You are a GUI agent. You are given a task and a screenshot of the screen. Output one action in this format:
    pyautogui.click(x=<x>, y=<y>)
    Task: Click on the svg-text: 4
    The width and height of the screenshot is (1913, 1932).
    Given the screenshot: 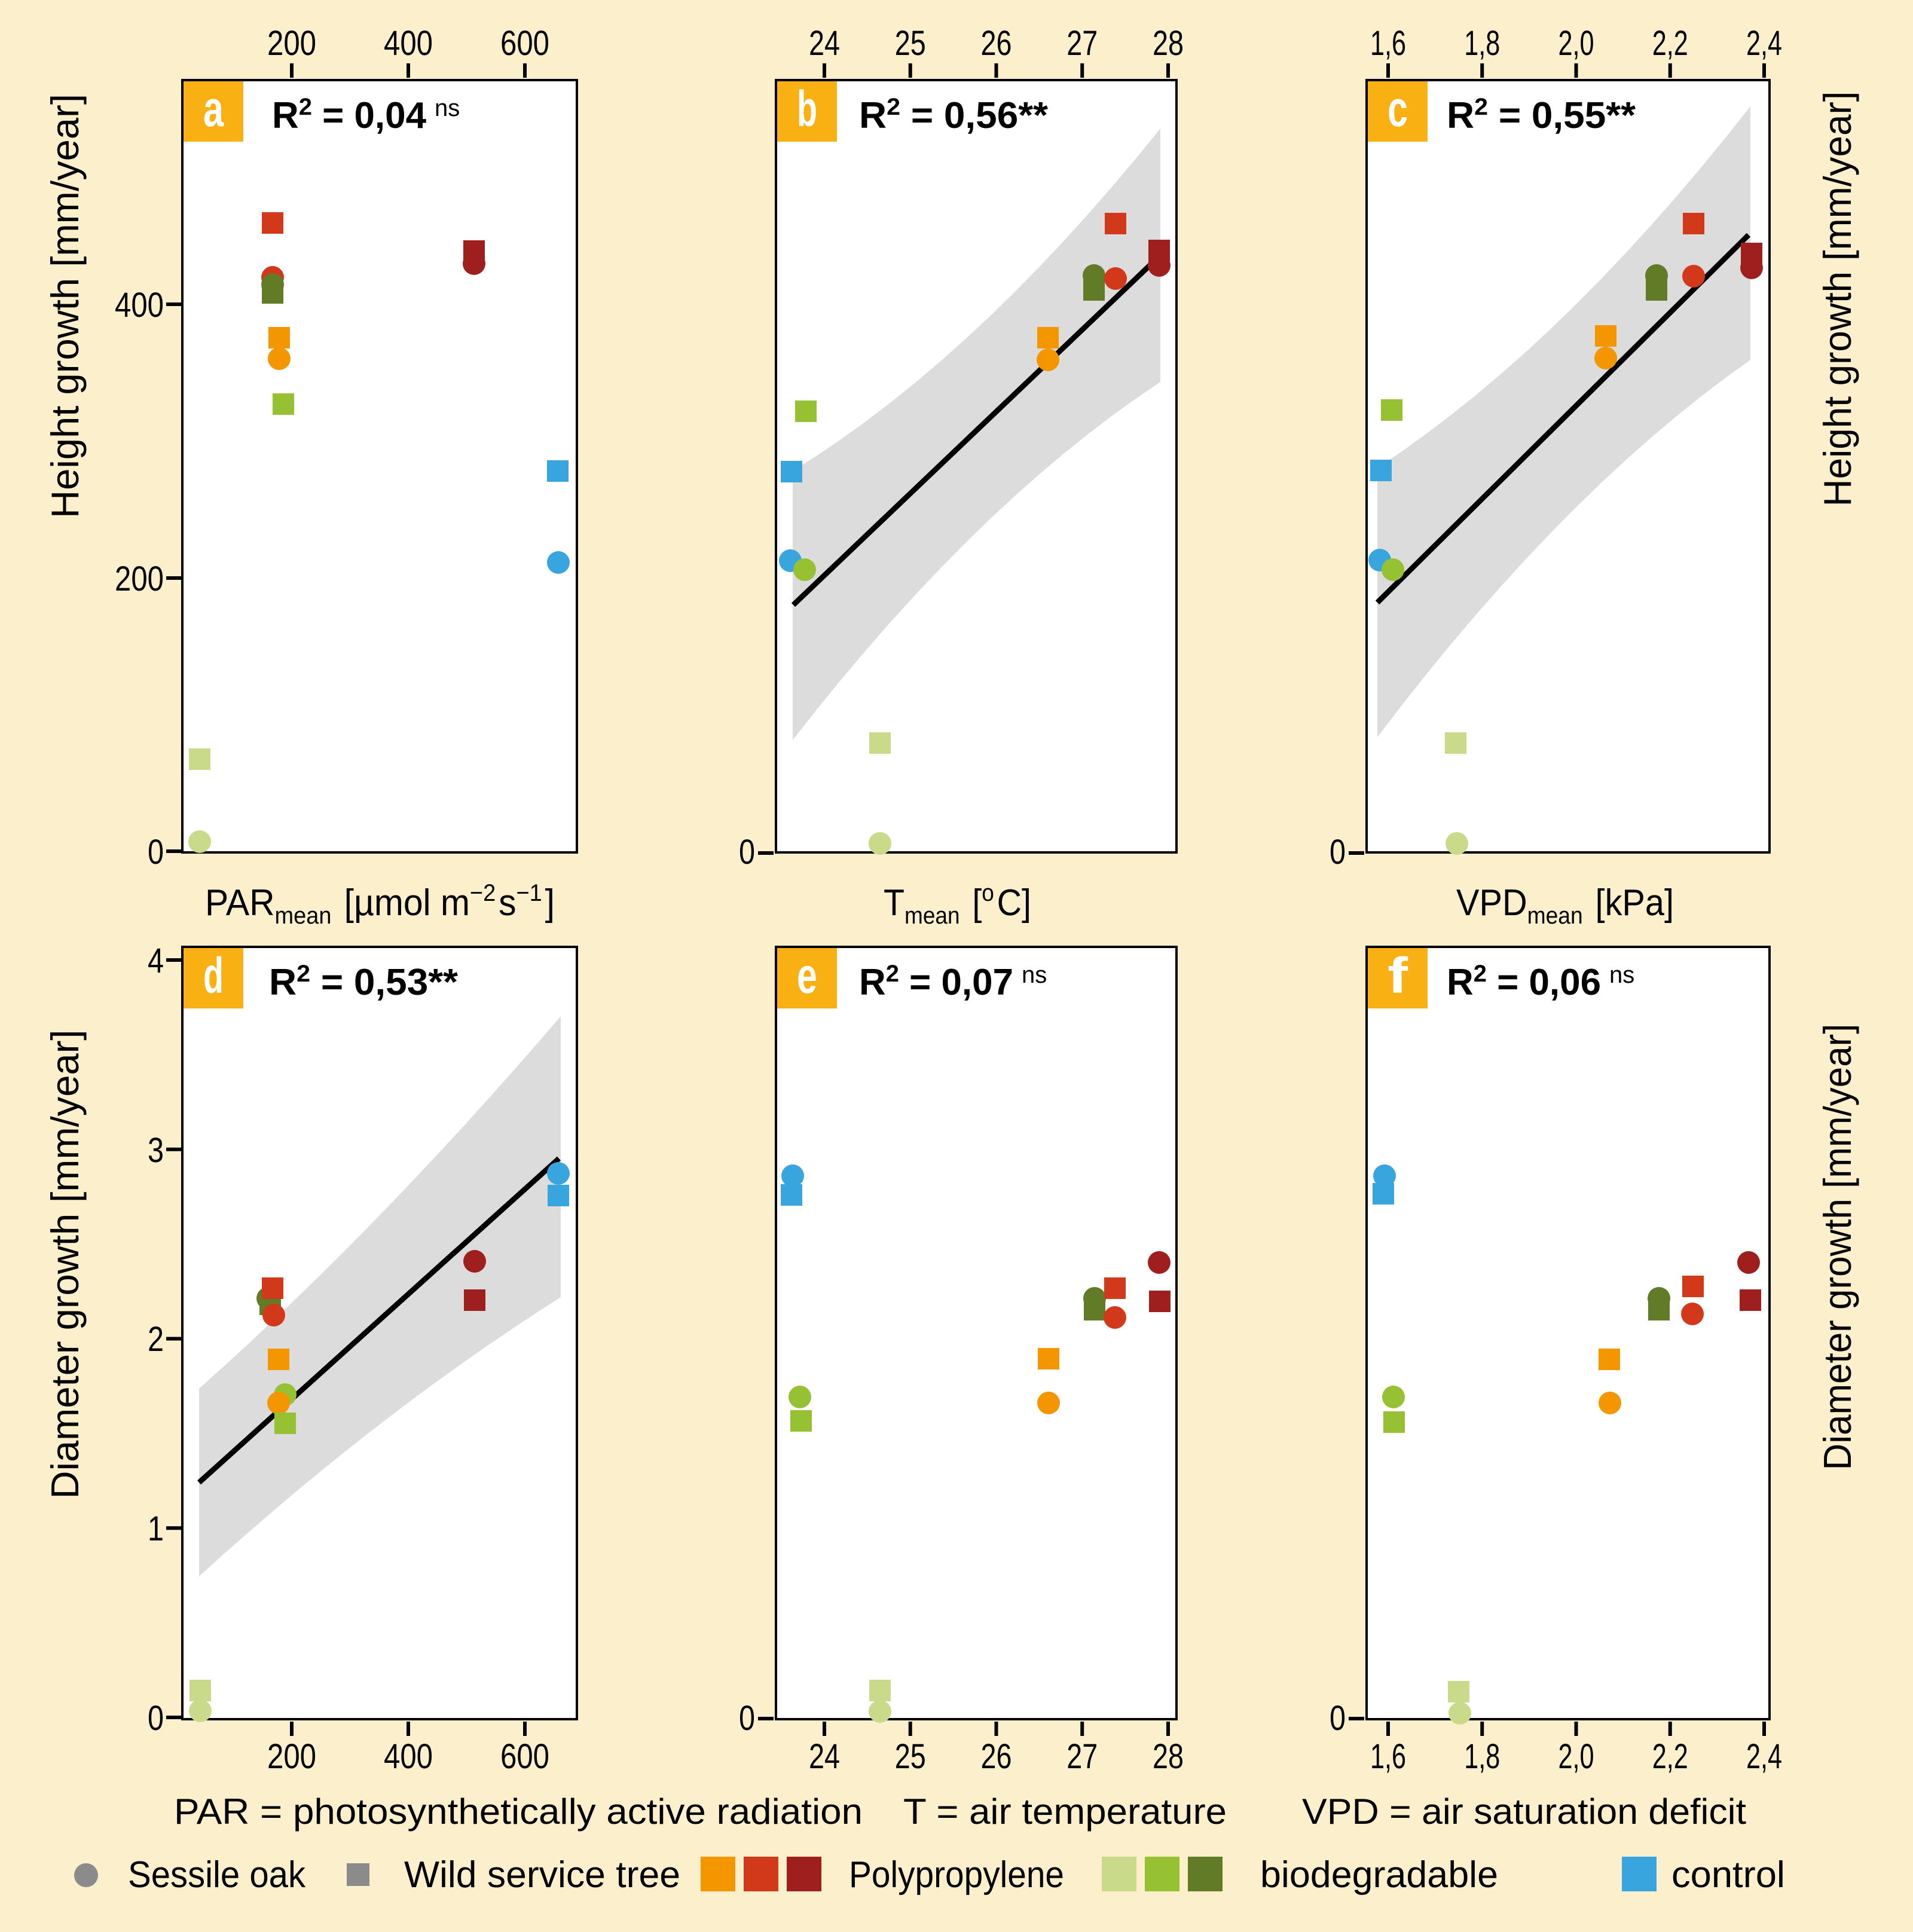 What is the action you would take?
    pyautogui.click(x=156, y=960)
    